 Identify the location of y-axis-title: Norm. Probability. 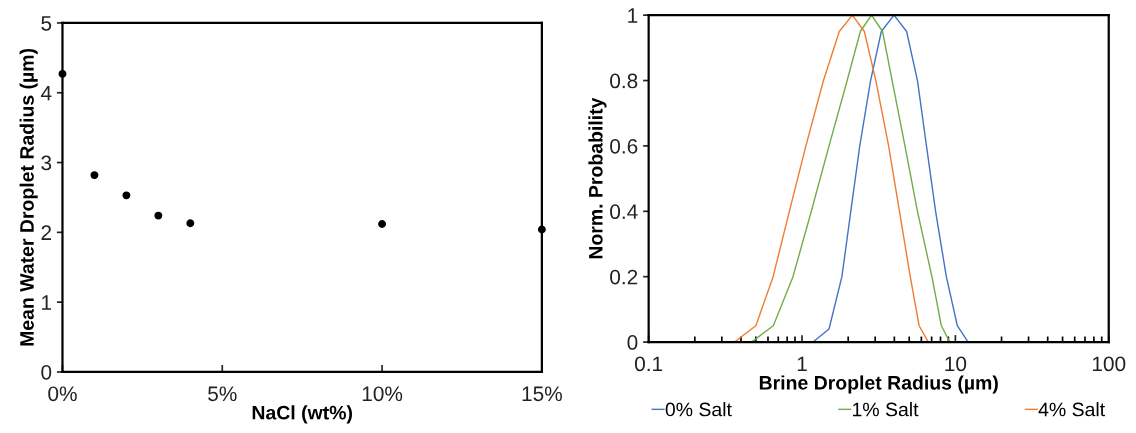
(597, 178).